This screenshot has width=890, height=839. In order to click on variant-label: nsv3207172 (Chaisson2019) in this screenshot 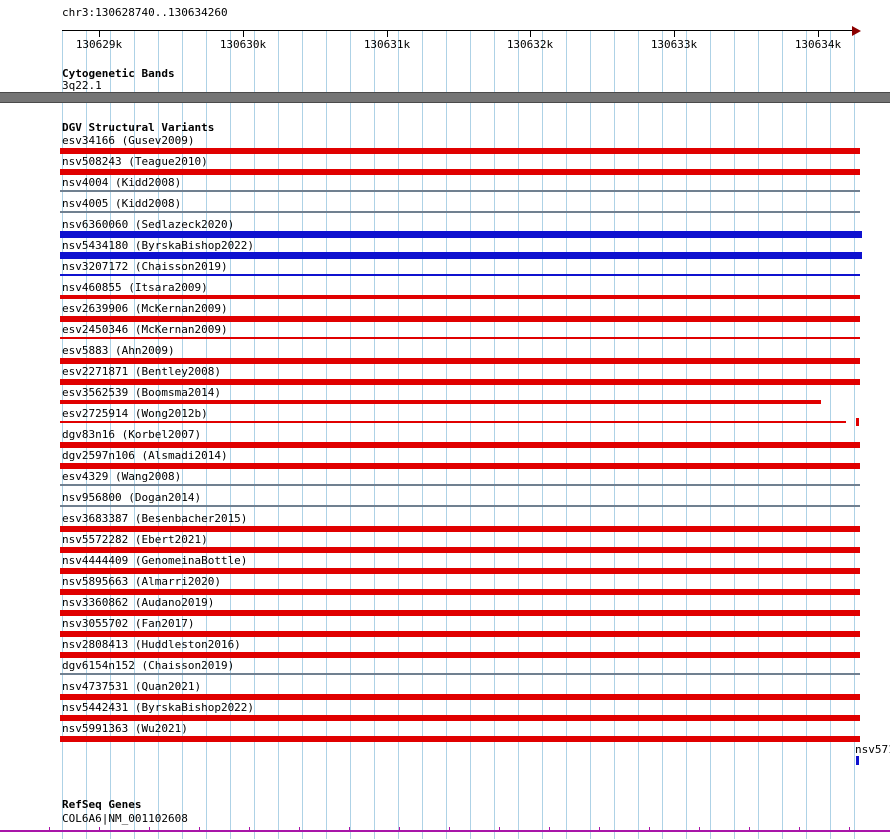, I will do `click(145, 266)`.